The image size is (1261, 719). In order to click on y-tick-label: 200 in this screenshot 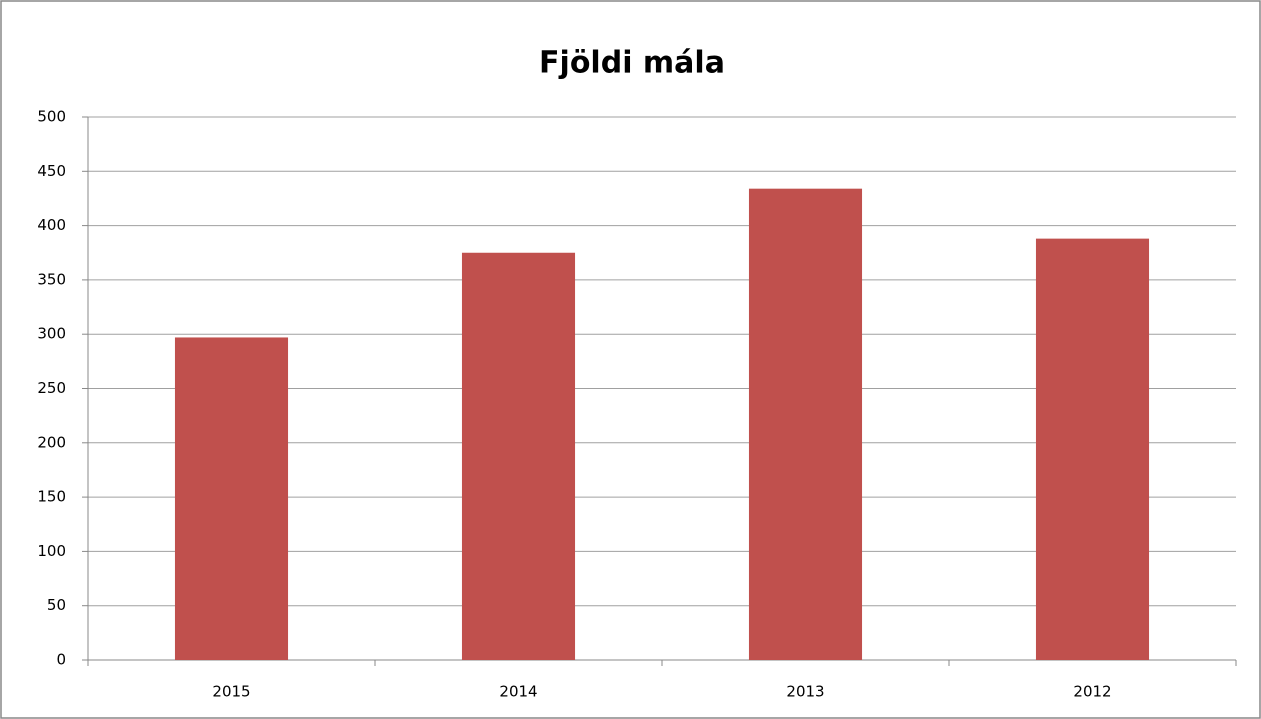, I will do `click(51, 442)`.